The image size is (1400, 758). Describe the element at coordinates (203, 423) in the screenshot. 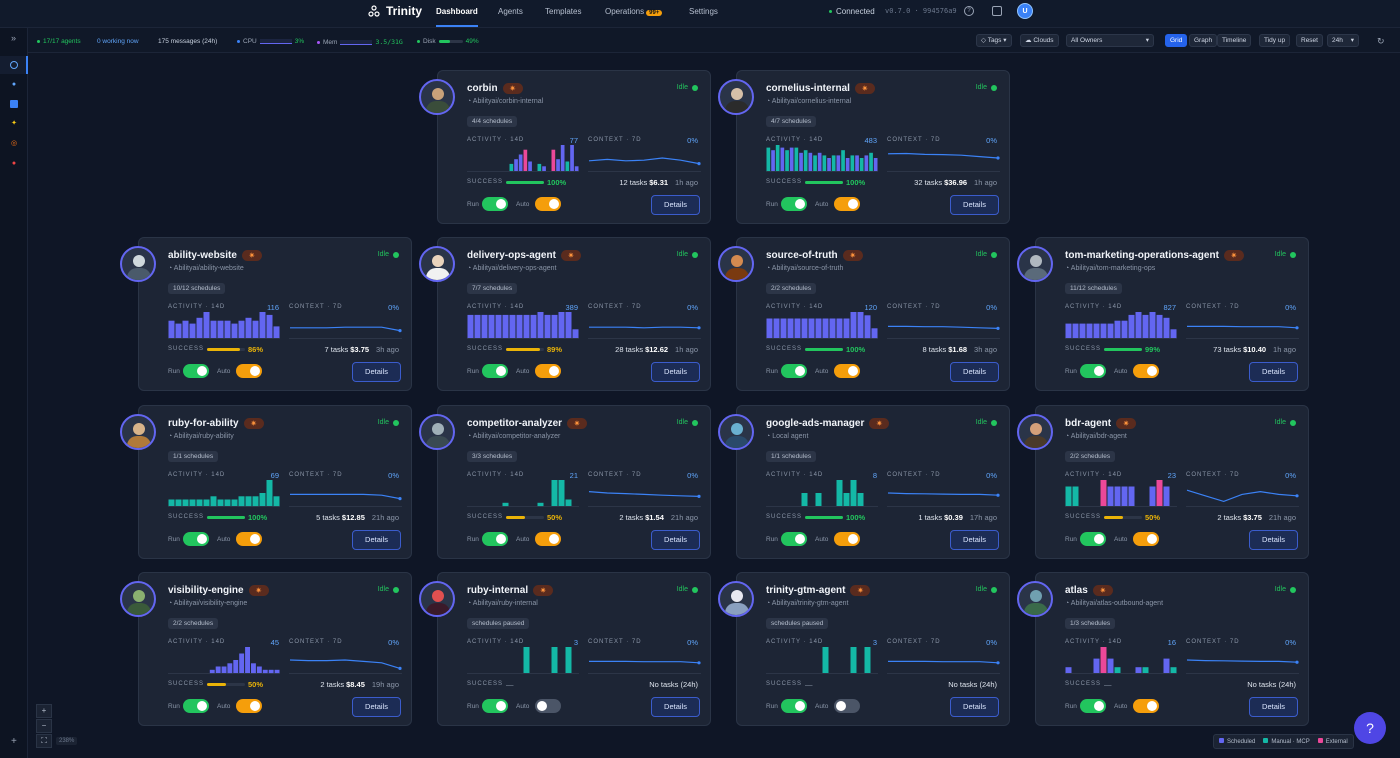

I see `agent-name: ruby-for-ability` at that location.